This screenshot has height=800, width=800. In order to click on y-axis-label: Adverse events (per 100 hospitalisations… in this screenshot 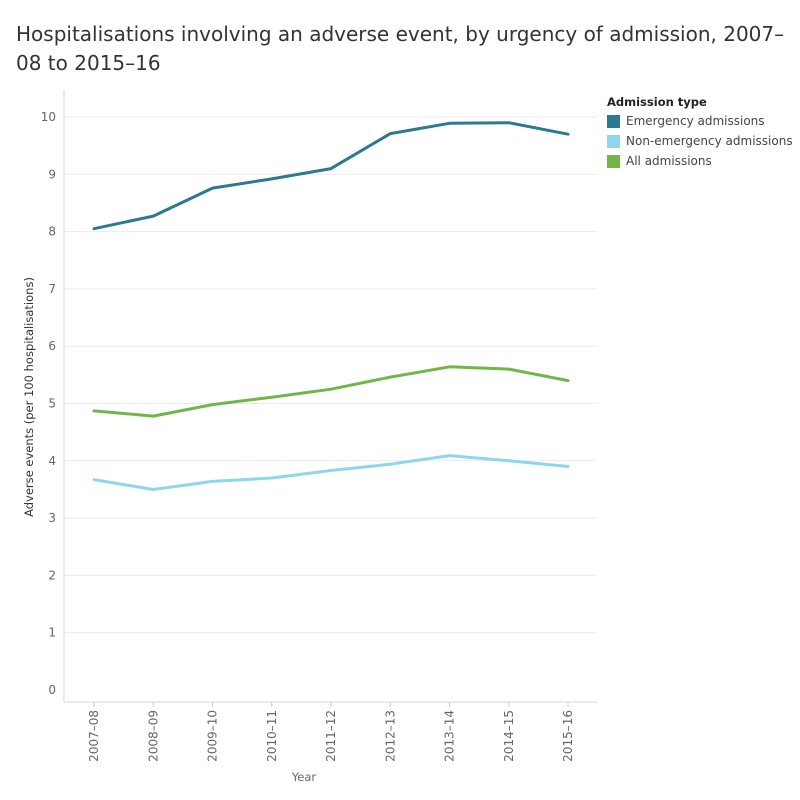, I will do `click(29, 397)`.